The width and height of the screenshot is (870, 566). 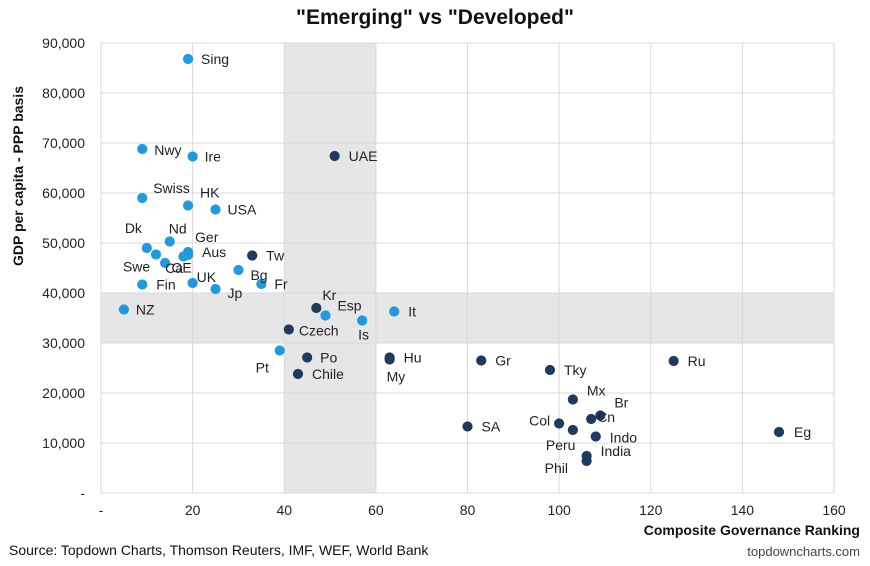 I want to click on data-point-phil, so click(x=586, y=461).